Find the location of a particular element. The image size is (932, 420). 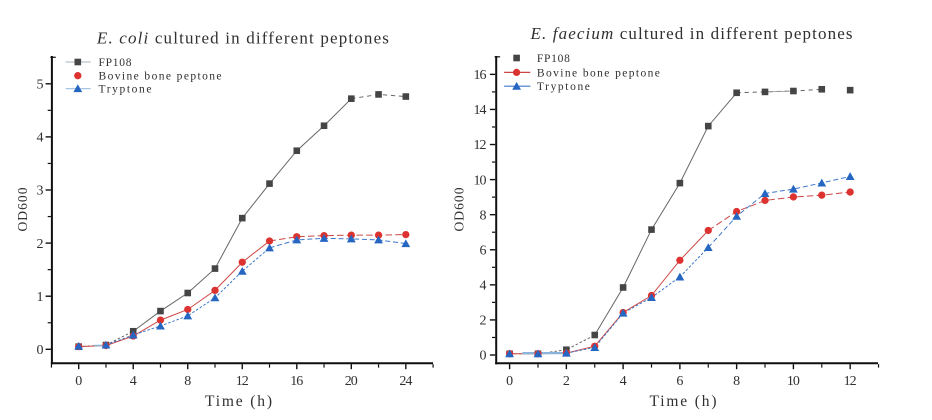

svg-text: 20 is located at coordinates (351, 381).